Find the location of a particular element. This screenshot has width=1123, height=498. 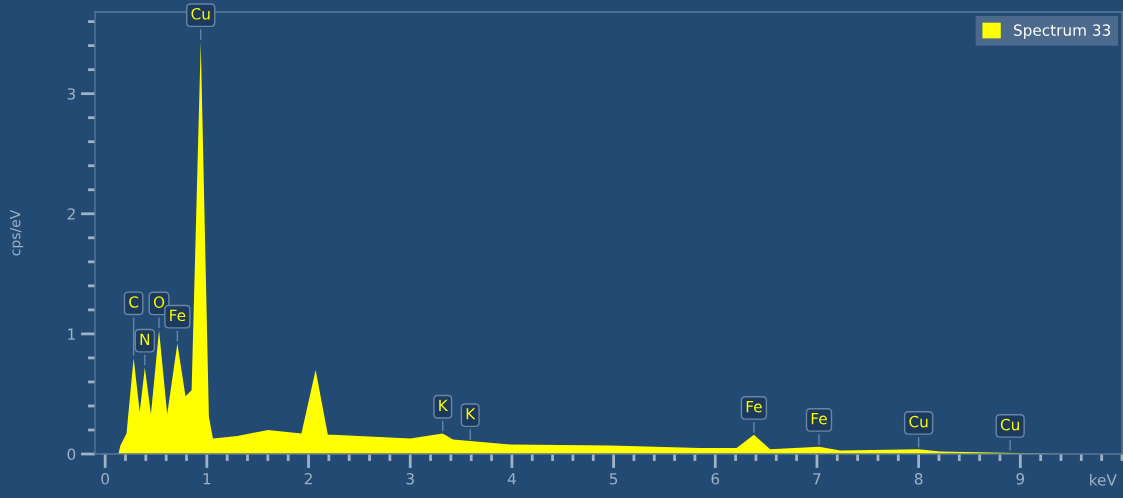

y-tick-label: 3 is located at coordinates (71, 94).